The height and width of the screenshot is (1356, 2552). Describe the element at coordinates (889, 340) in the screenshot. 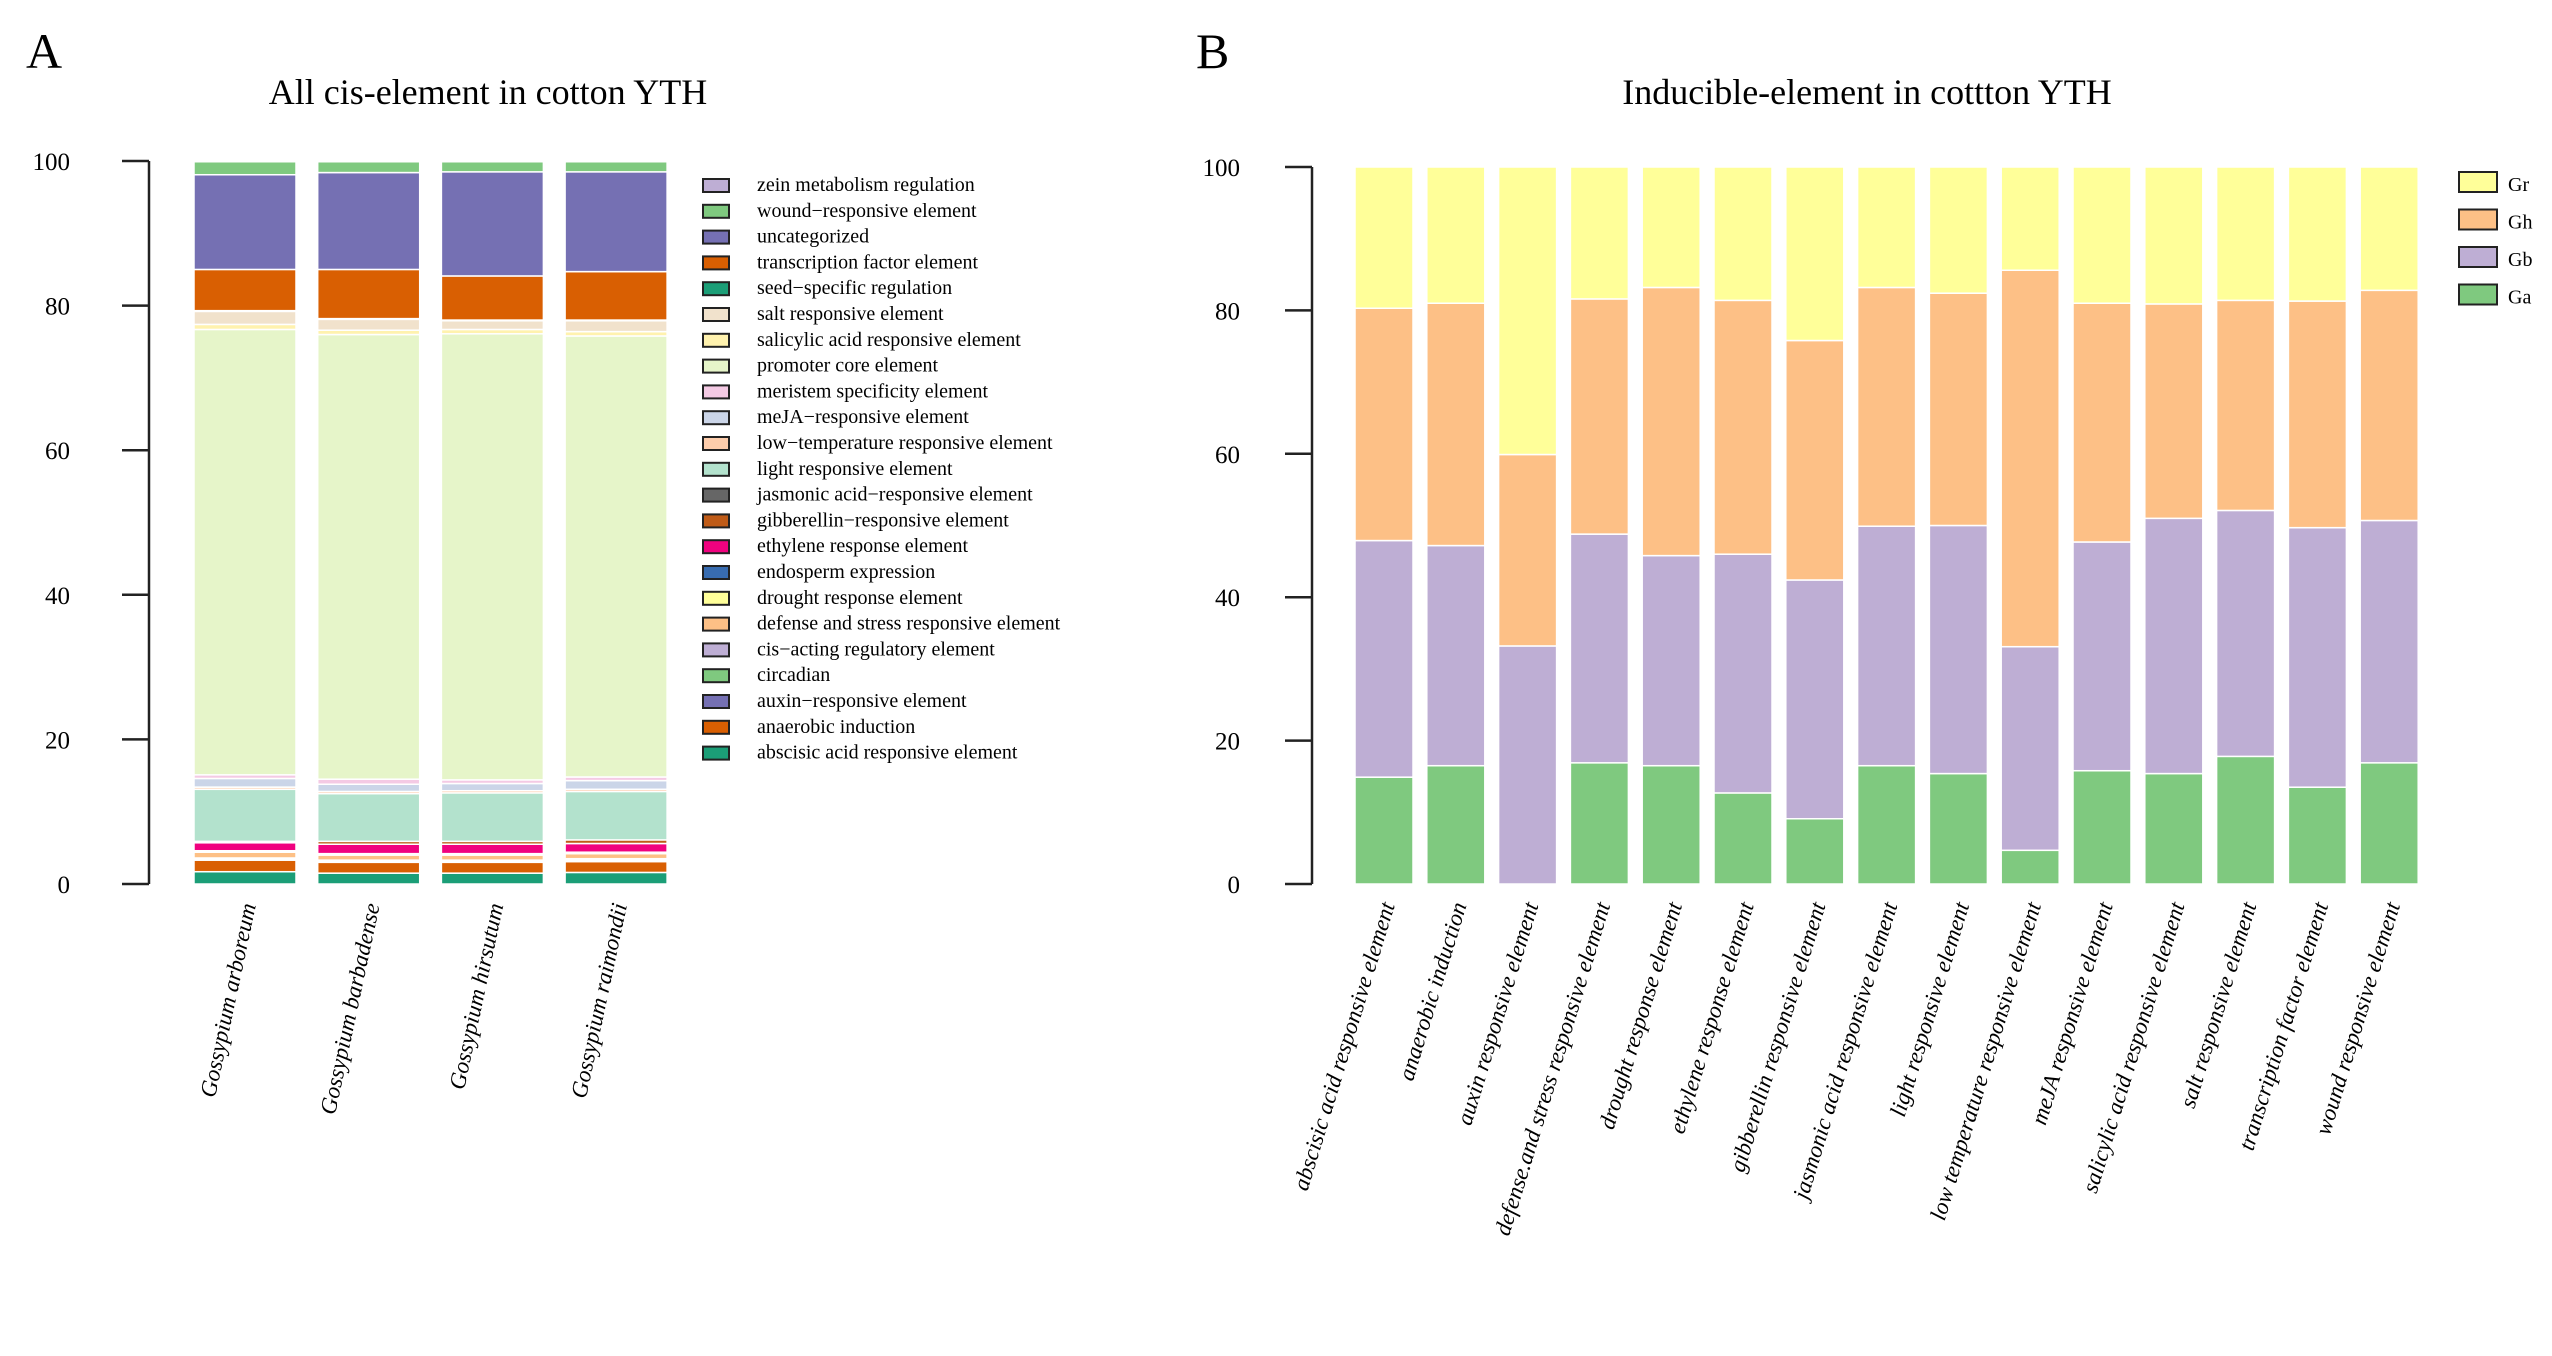

I see `legend-label: salicylic acid responsive element` at that location.